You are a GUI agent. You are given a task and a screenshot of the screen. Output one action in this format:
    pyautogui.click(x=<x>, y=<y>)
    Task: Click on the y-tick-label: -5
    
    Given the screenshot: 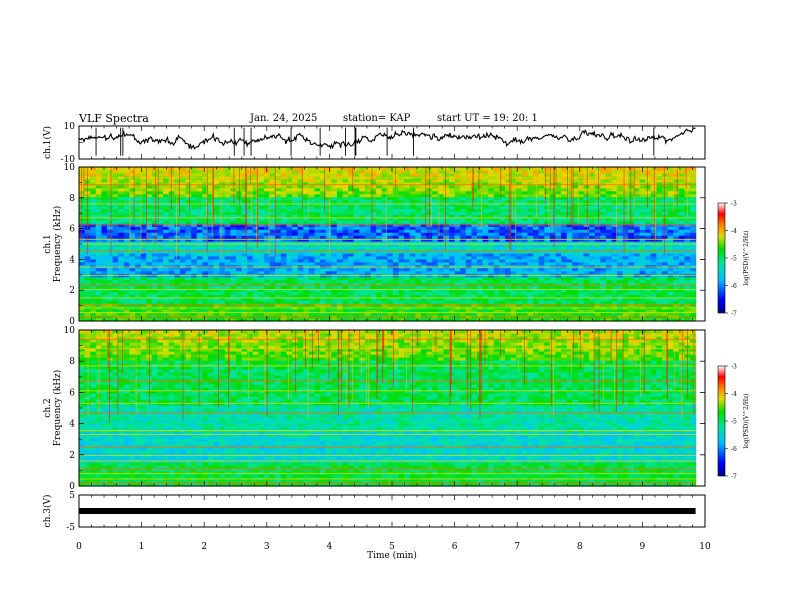 What is the action you would take?
    pyautogui.click(x=70, y=528)
    